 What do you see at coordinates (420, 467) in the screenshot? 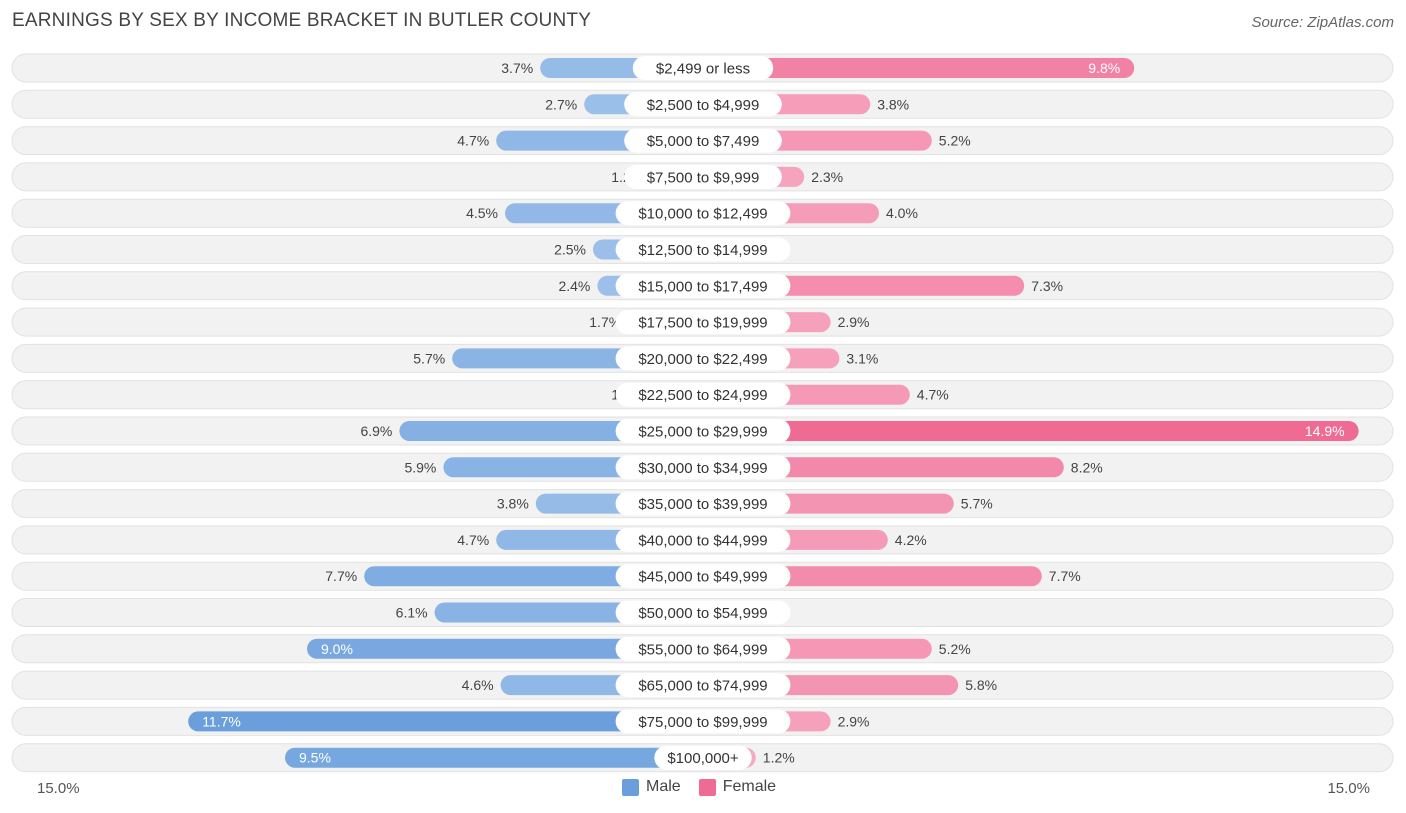
I see `value-label-male: 5.9%` at bounding box center [420, 467].